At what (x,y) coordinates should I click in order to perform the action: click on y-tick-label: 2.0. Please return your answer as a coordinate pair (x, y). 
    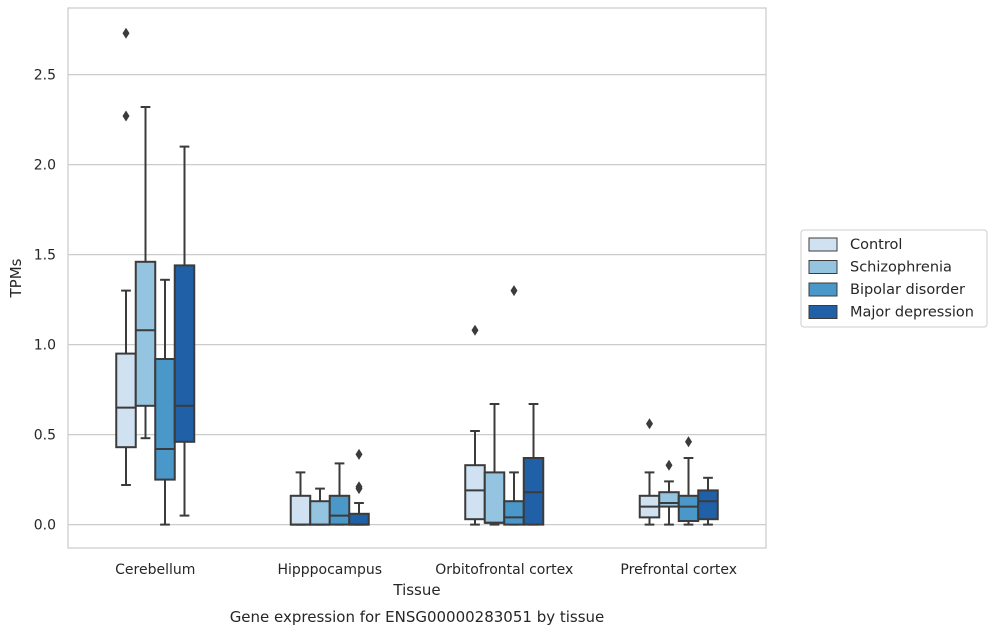
    Looking at the image, I should click on (45, 166).